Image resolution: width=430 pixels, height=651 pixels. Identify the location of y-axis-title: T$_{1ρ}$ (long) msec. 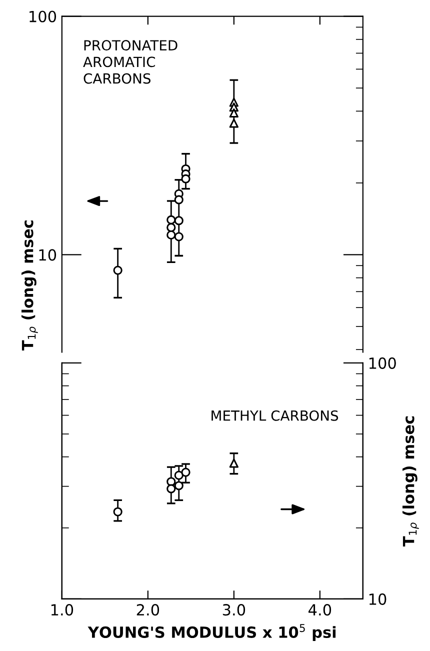
(29, 285).